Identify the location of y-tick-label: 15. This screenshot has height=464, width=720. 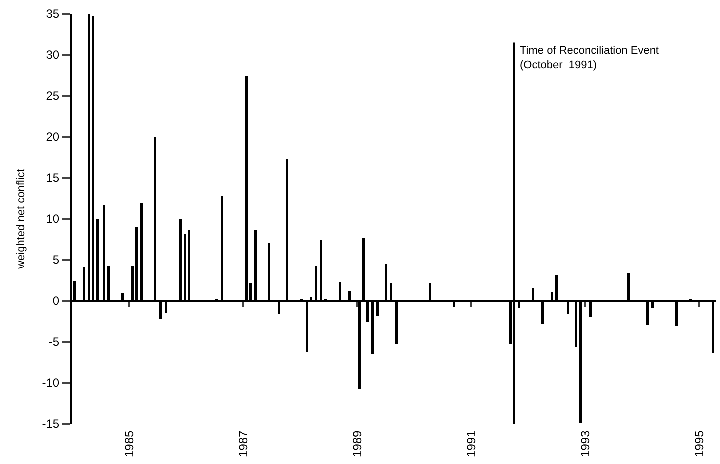
(53, 178).